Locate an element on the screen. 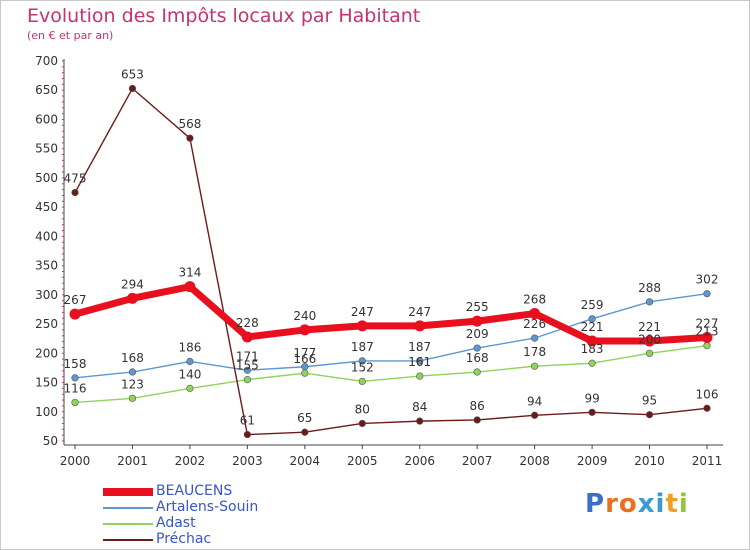  y-tick-label: 400 is located at coordinates (46, 236).